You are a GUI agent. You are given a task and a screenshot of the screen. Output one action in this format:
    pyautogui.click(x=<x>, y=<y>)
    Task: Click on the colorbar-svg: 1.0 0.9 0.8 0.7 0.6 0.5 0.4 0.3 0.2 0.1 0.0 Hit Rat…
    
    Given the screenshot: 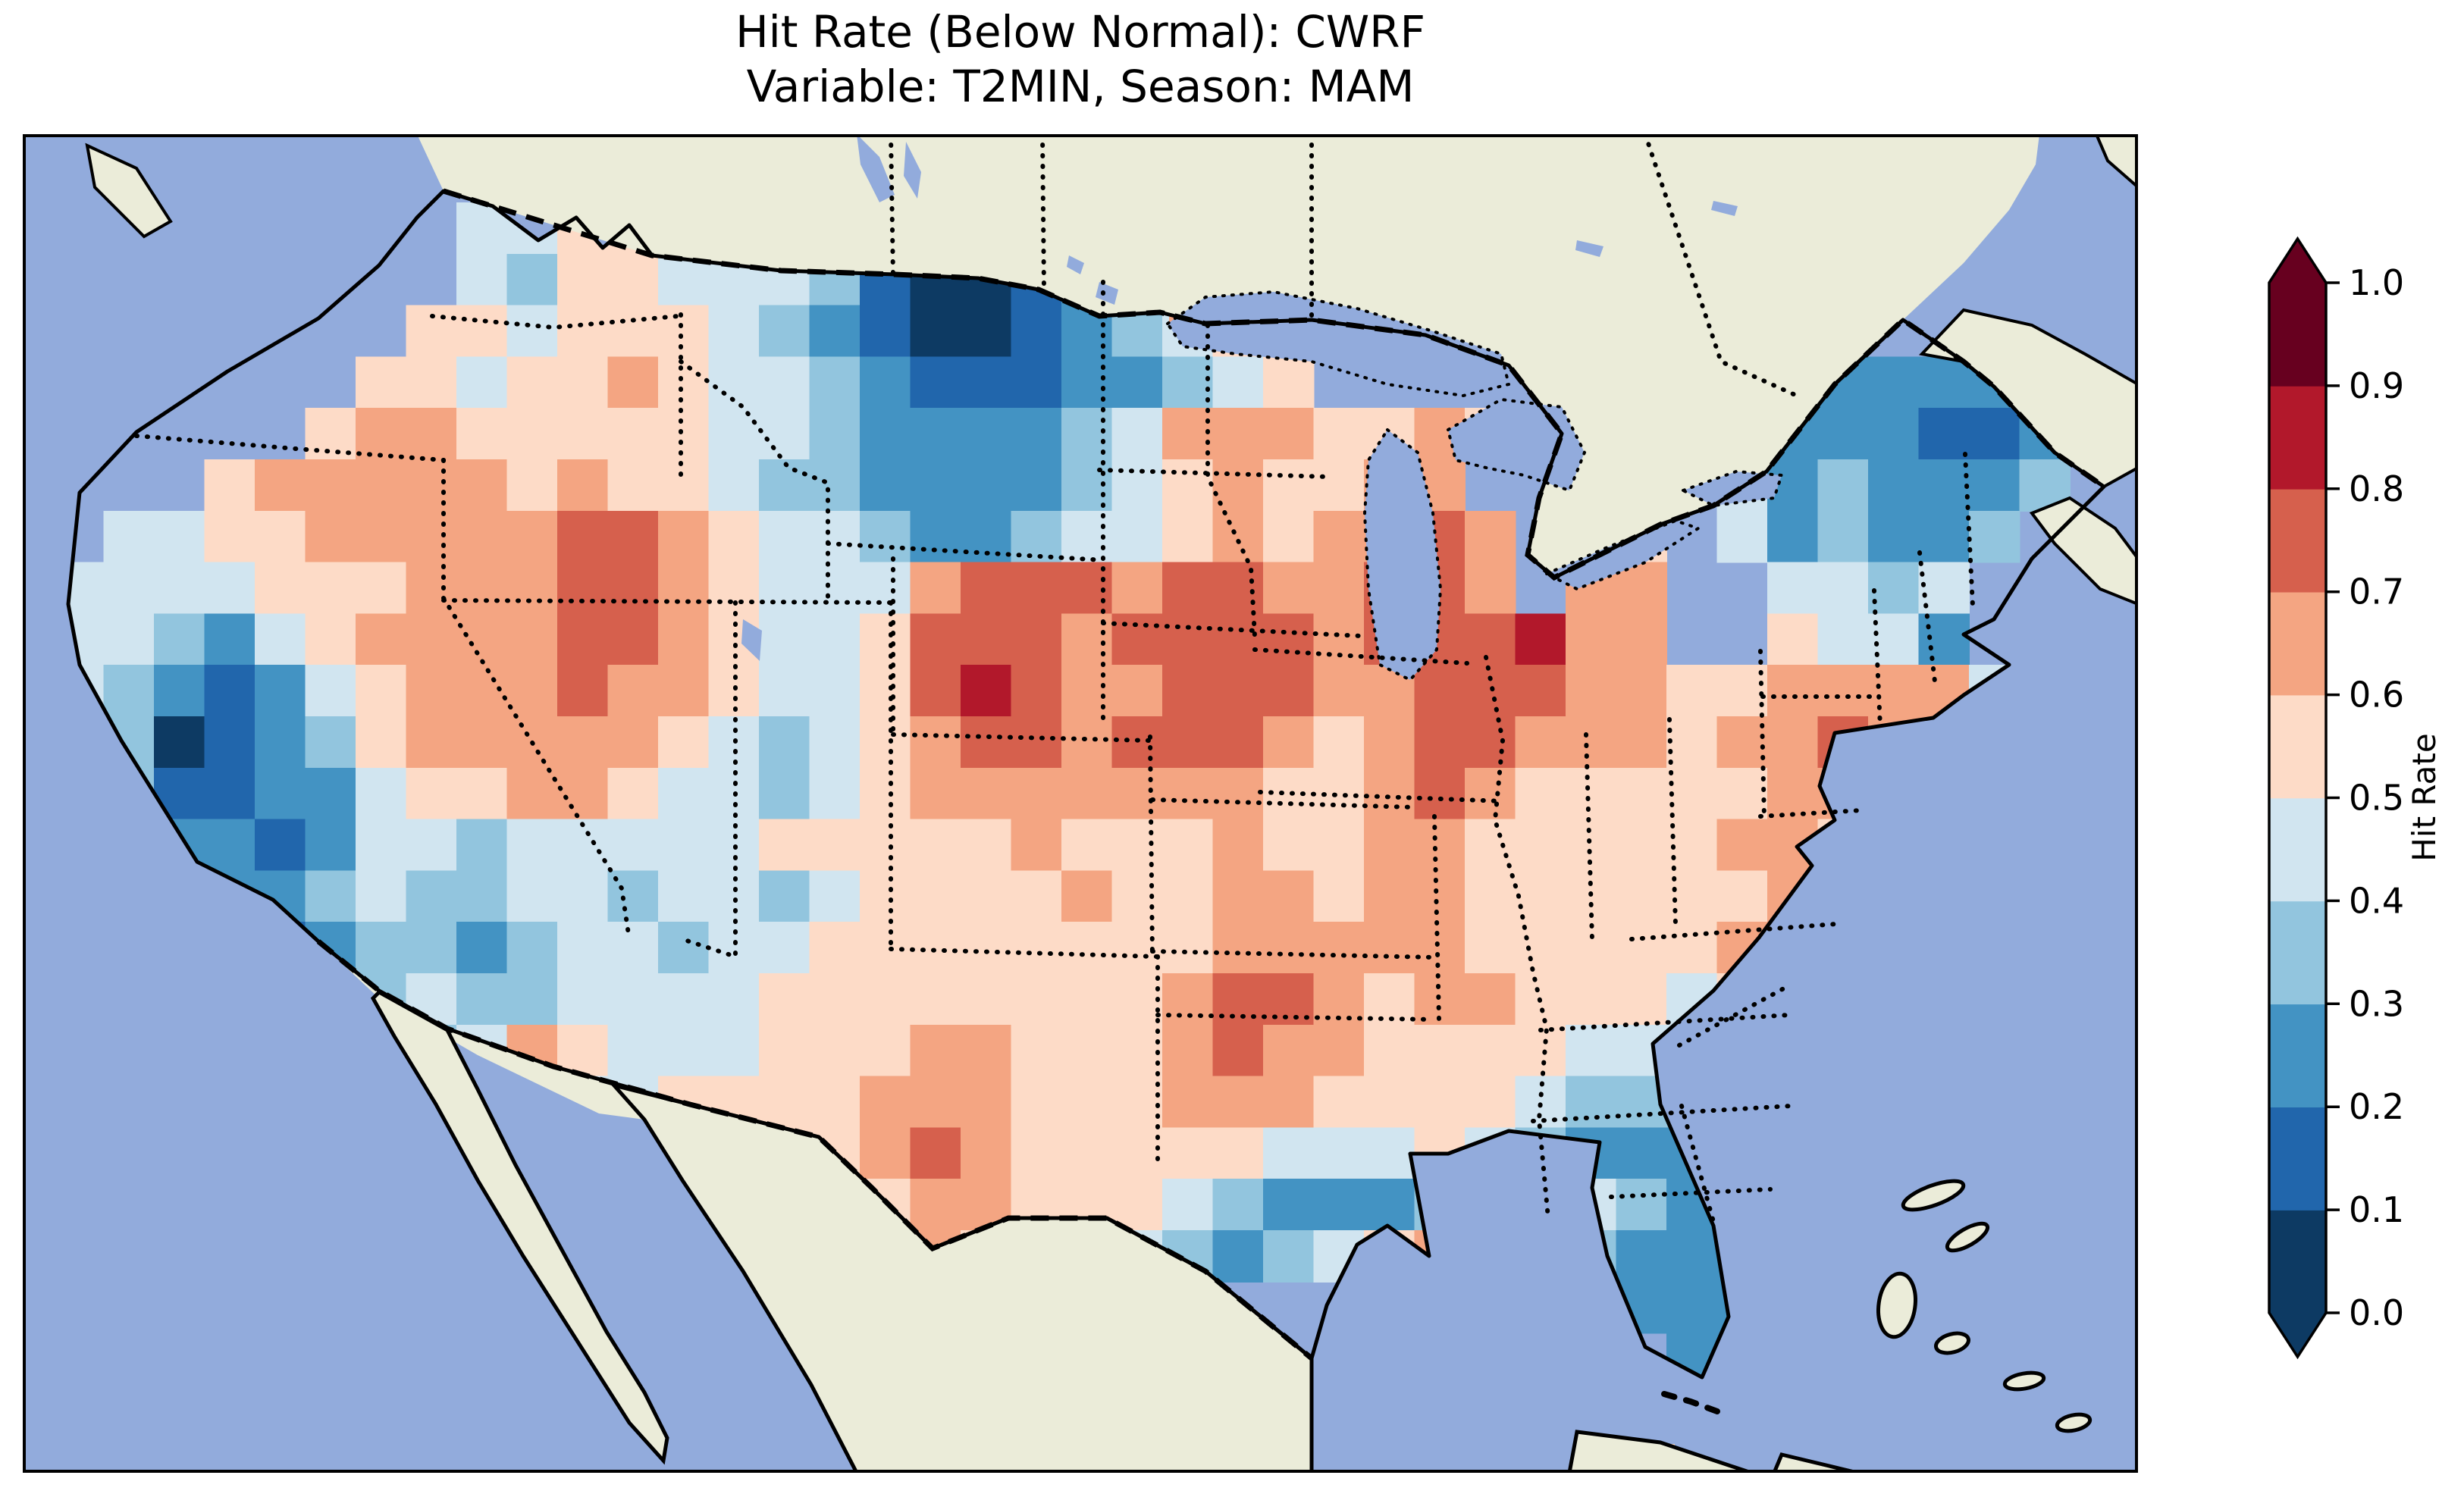 What is the action you would take?
    pyautogui.click(x=2355, y=798)
    